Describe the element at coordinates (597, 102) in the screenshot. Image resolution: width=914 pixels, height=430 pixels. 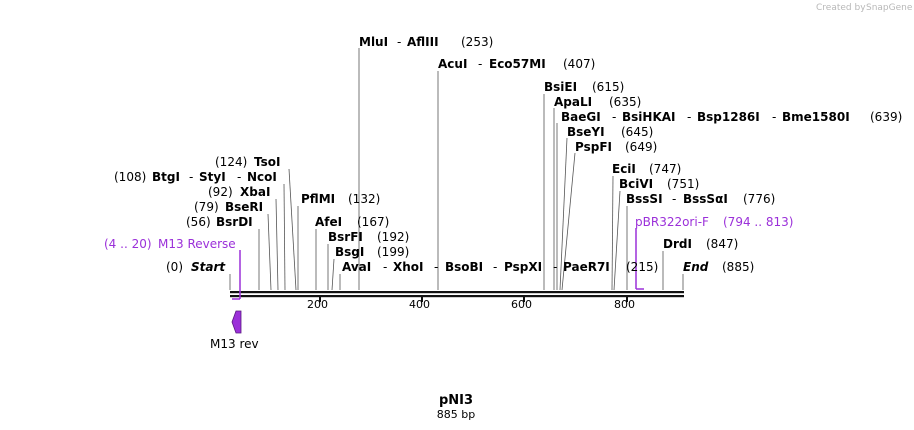
I see `site-apali: ApaLI (635)` at that location.